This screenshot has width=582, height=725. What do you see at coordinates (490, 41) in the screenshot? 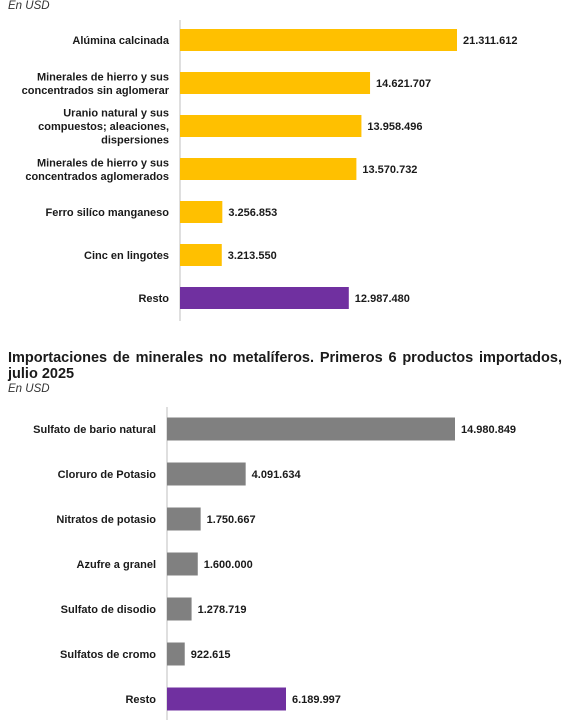
I see `chart1-value-label-1: 21.311.612` at bounding box center [490, 41].